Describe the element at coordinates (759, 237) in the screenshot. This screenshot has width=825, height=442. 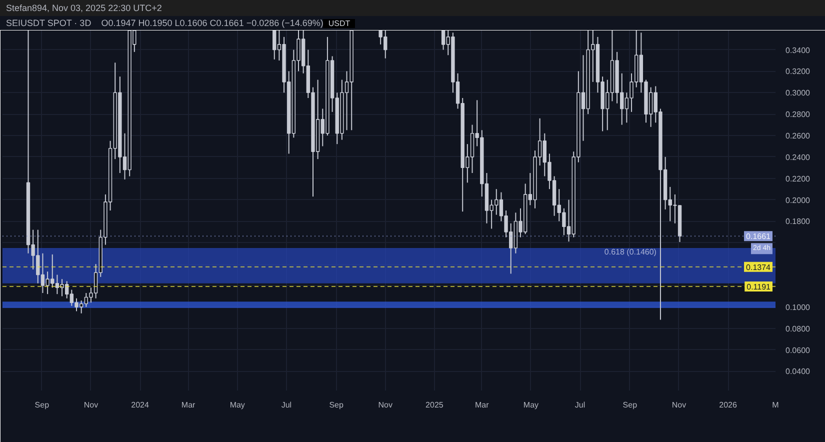
I see `ref-line-label: 0.1661` at that location.